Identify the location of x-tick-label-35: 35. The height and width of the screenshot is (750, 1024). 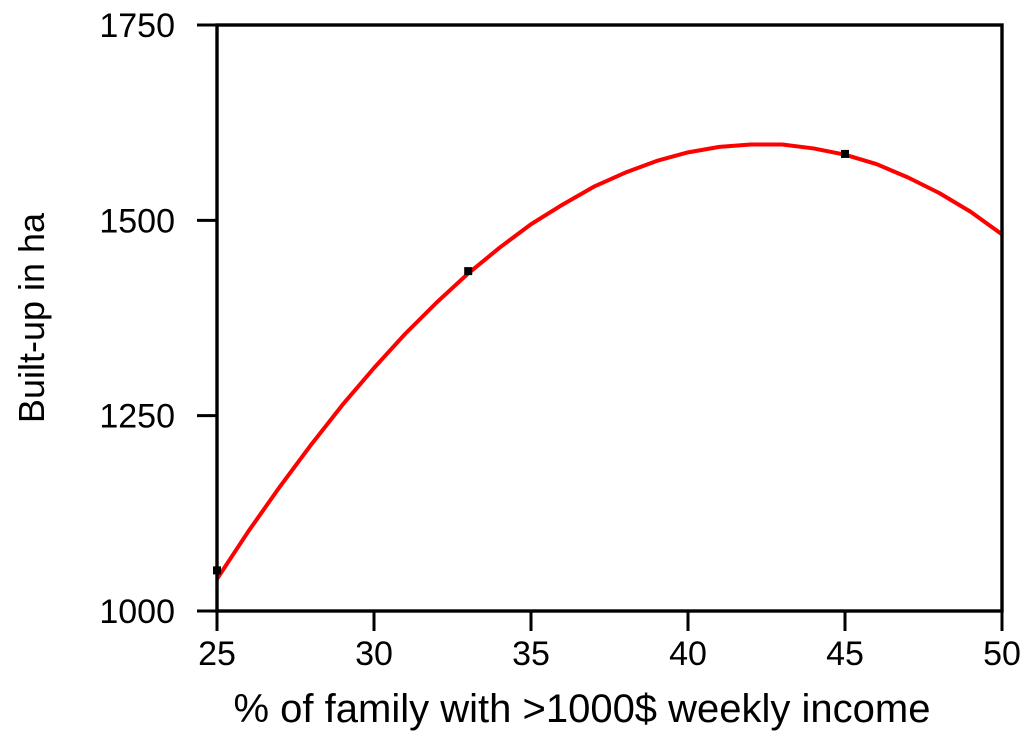
(531, 654).